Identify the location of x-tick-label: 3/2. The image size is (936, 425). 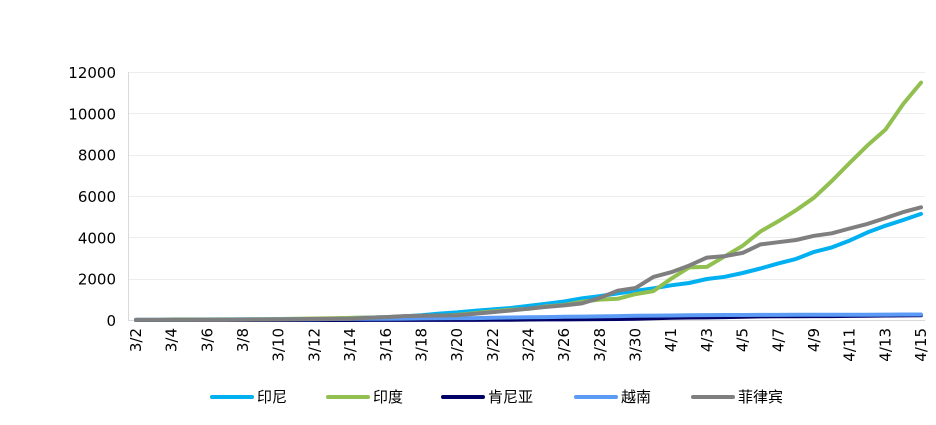
(136, 340).